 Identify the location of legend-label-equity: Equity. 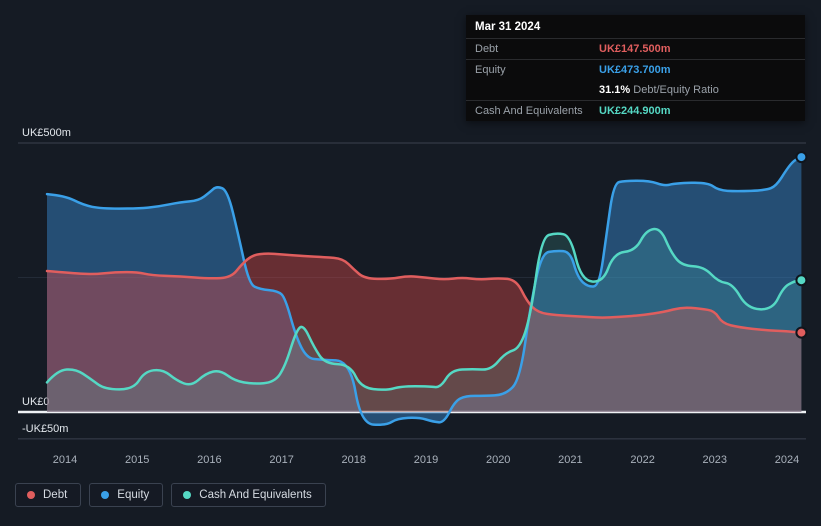
(133, 495).